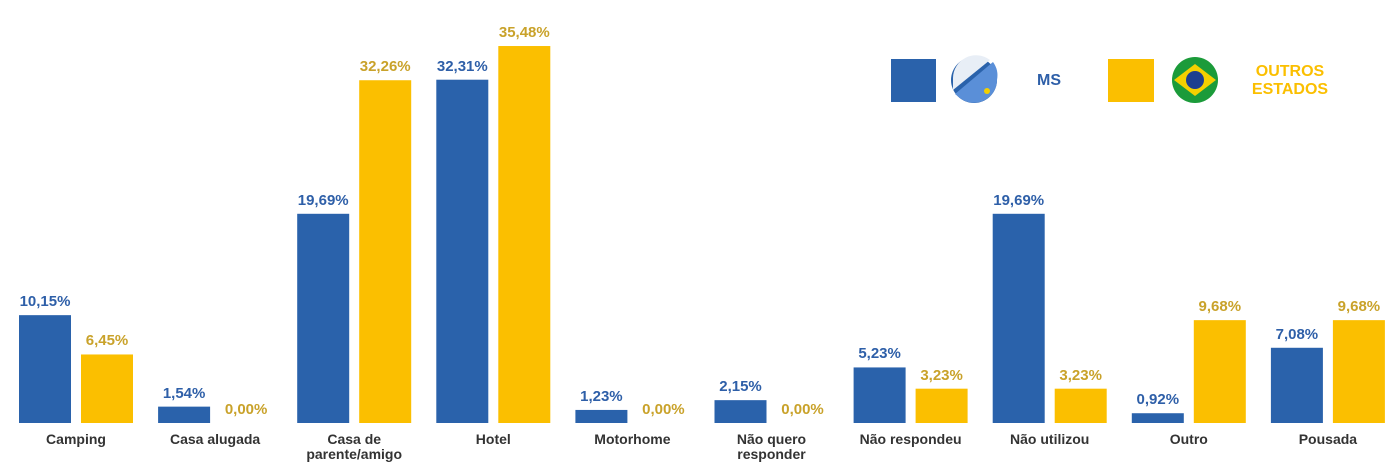  Describe the element at coordinates (184, 393) in the screenshot. I see `value-label: 1,54%` at that location.